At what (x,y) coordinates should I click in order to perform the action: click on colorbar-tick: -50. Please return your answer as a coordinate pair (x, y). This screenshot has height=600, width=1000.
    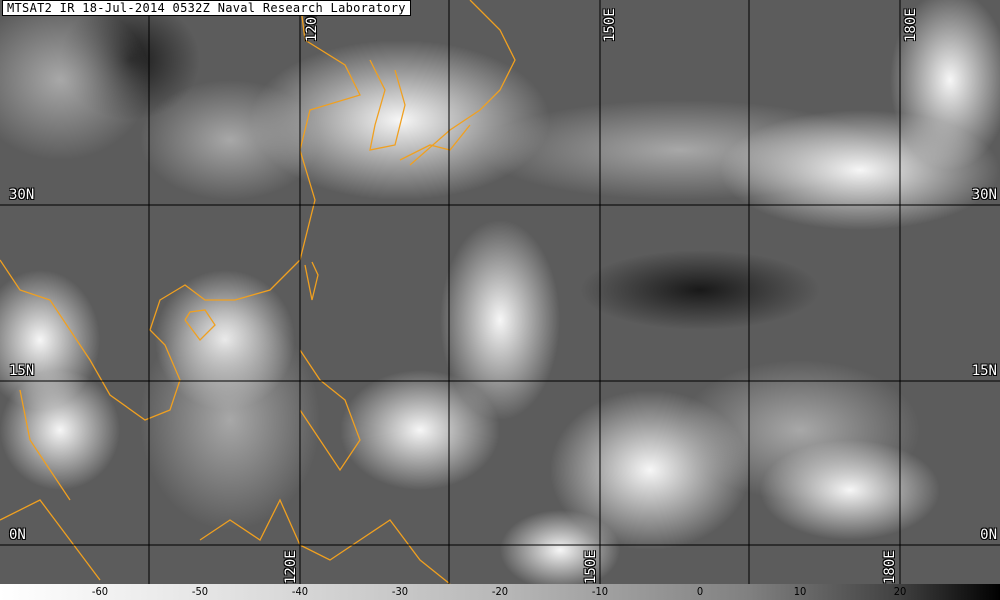
    Looking at the image, I should click on (200, 591).